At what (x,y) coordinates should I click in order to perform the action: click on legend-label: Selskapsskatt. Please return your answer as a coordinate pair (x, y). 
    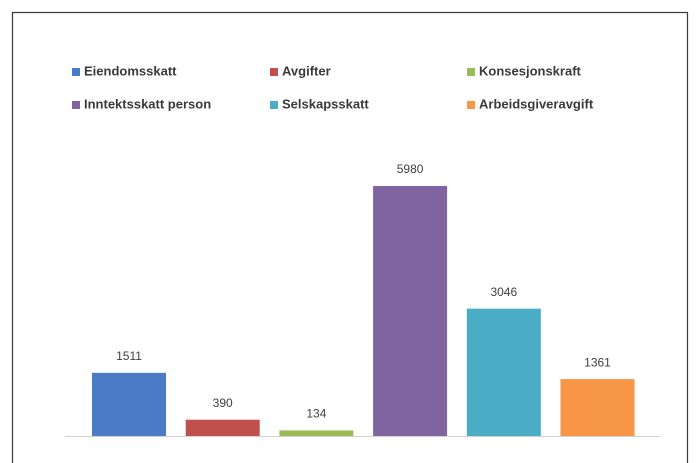
    Looking at the image, I should click on (325, 103).